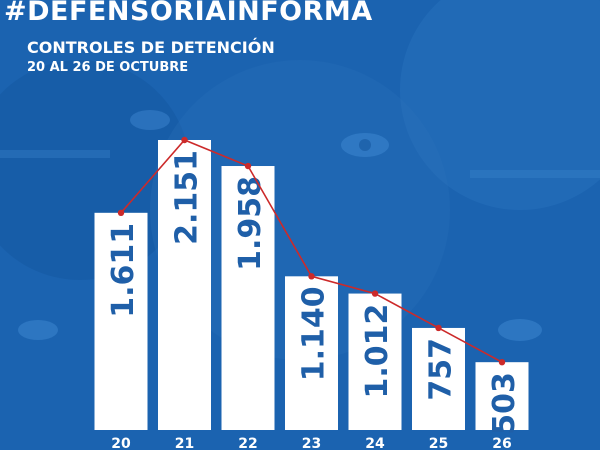 The height and width of the screenshot is (450, 600). Describe the element at coordinates (311, 443) in the screenshot. I see `x-tick-label: 23` at that location.